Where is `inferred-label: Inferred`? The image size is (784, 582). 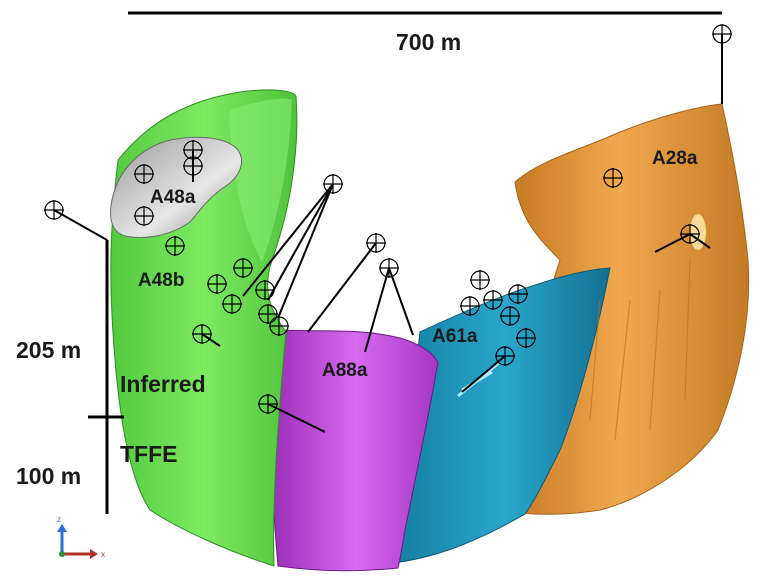
inferred-label: Inferred is located at coordinates (163, 384).